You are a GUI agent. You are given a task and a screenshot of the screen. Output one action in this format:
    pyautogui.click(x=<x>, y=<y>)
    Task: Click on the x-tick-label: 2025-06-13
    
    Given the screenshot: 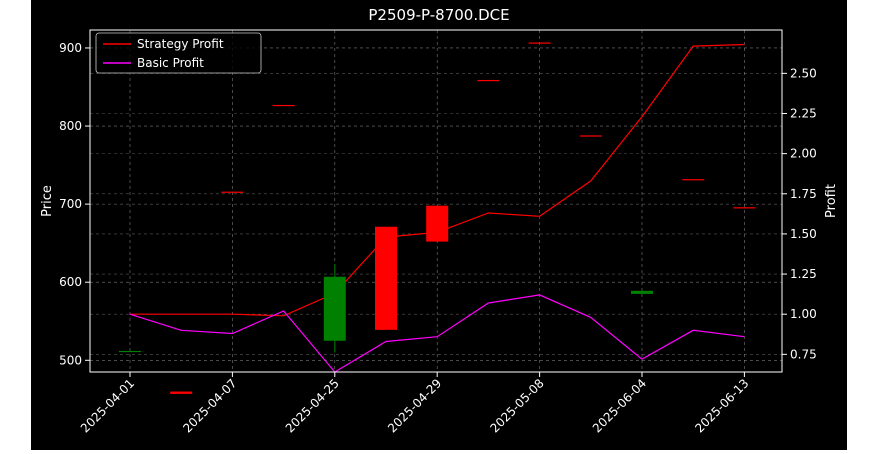 What is the action you would take?
    pyautogui.click(x=721, y=405)
    